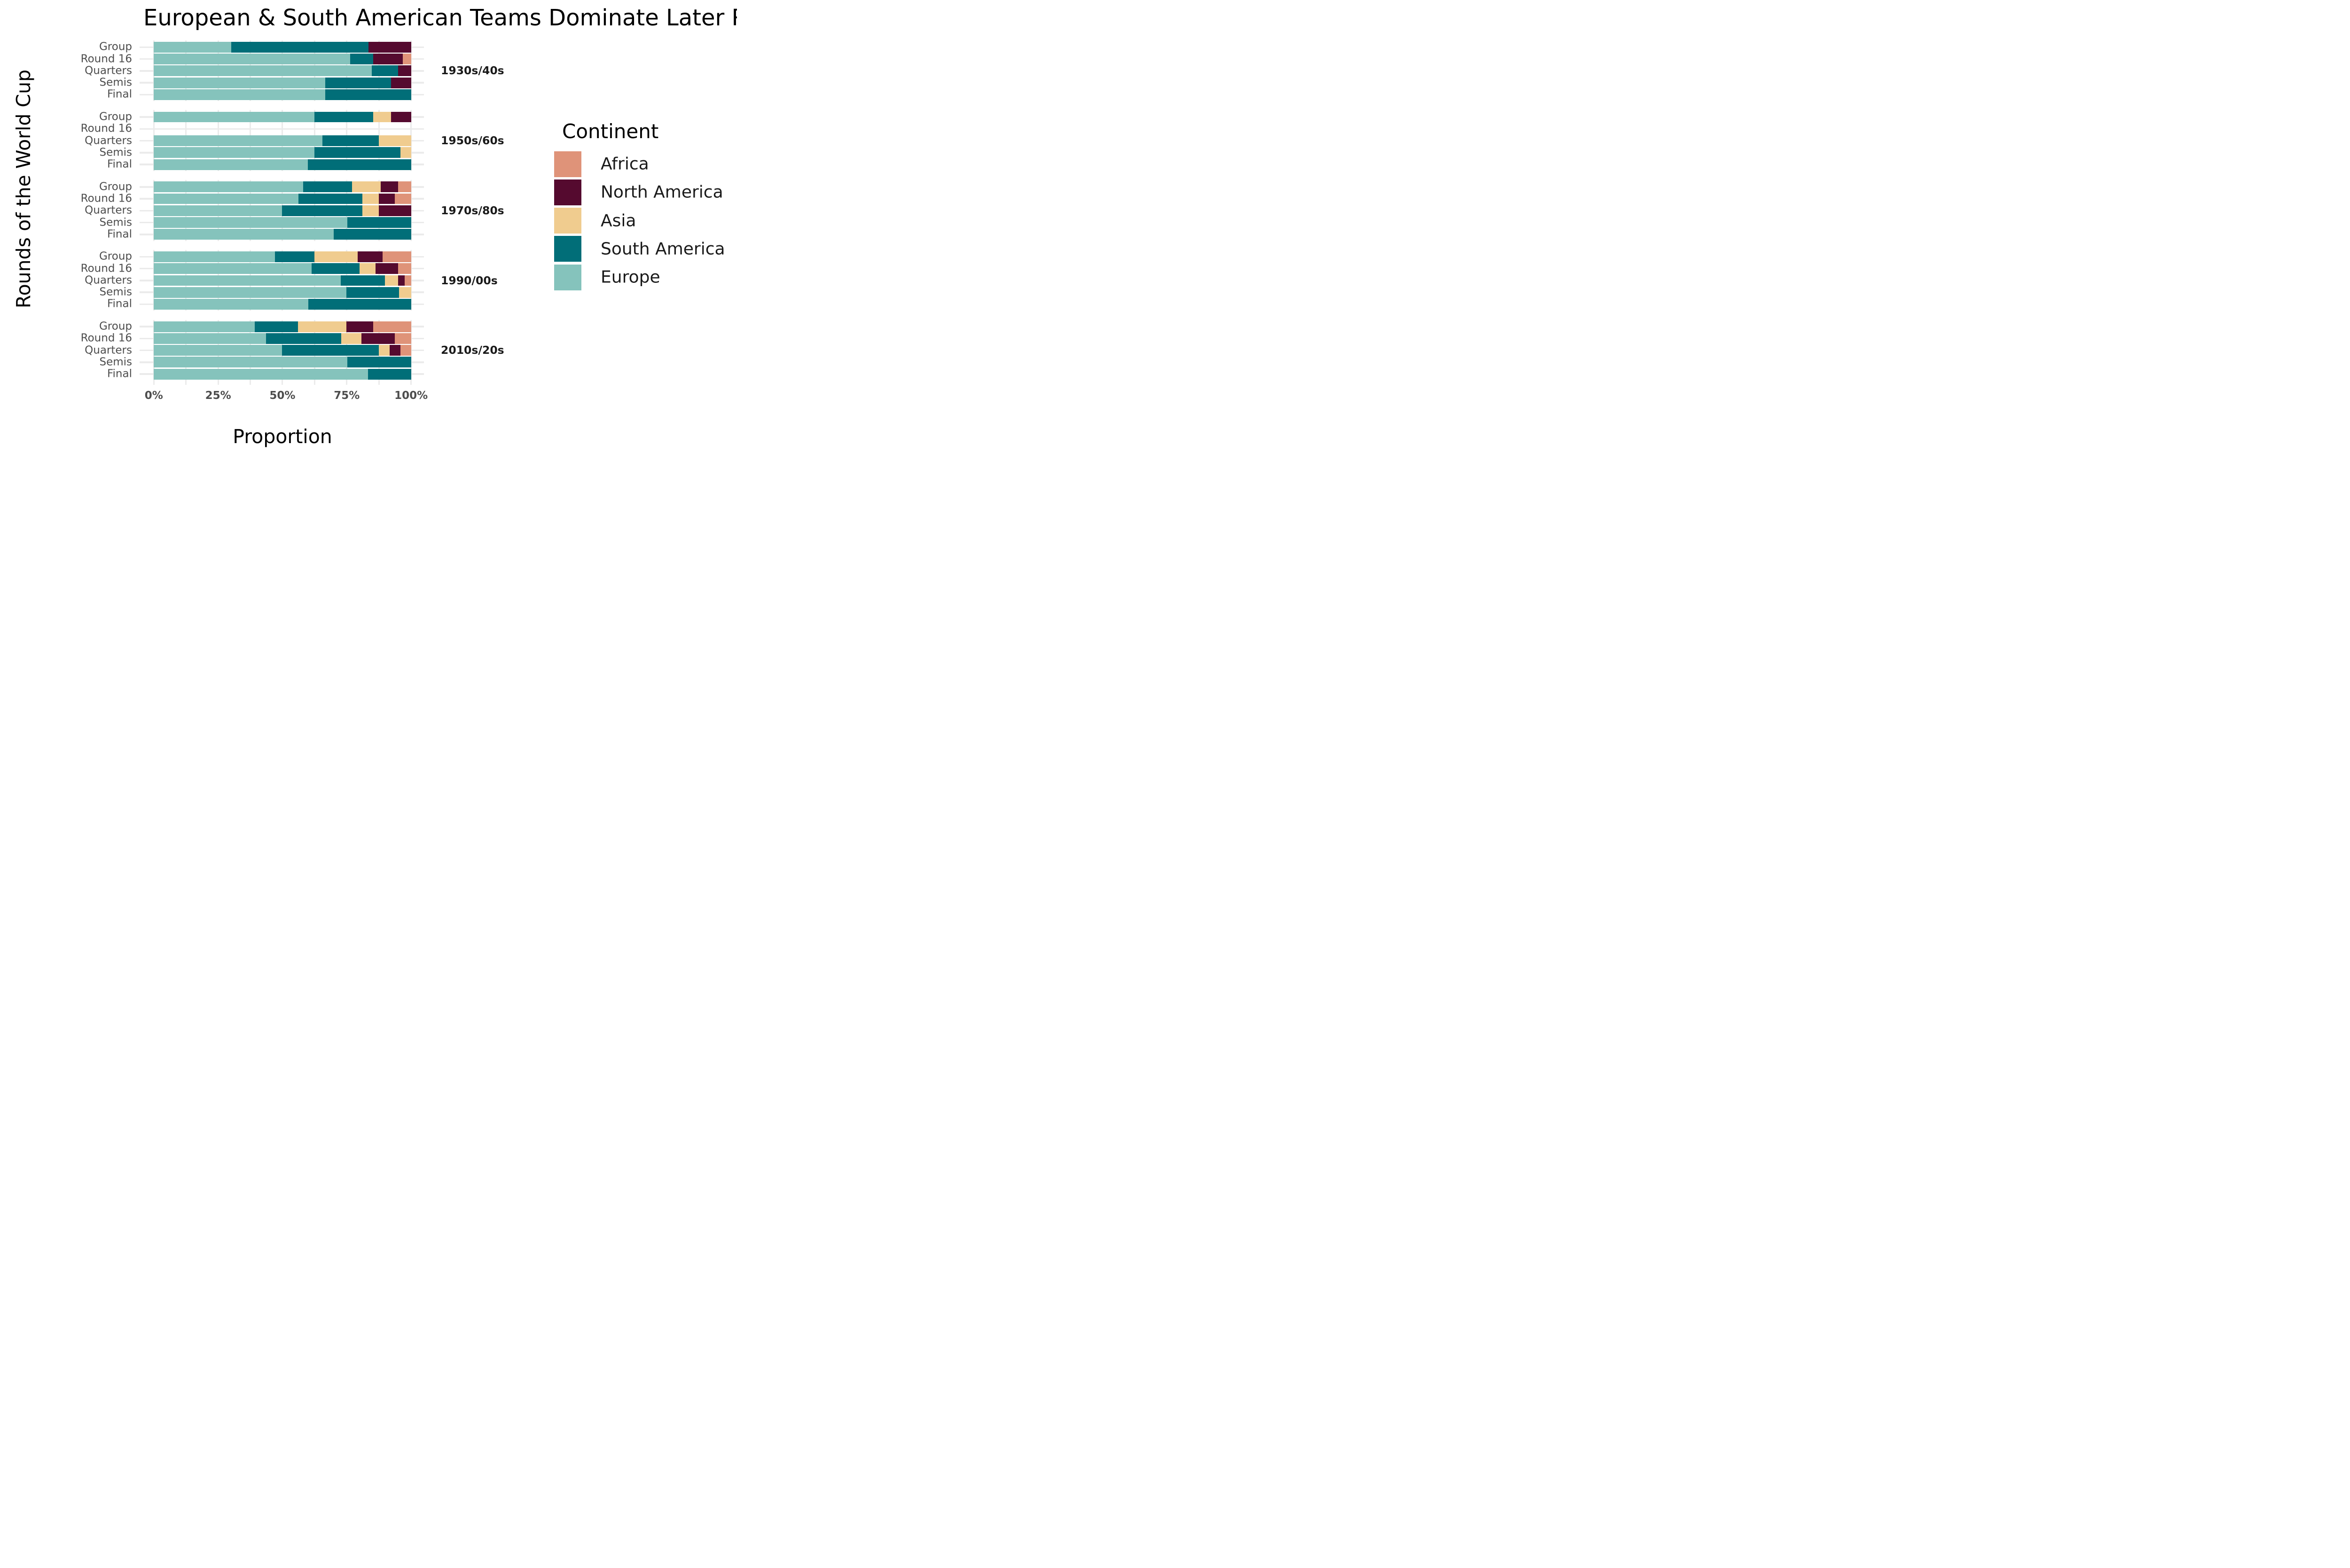 The height and width of the screenshot is (1568, 2350). What do you see at coordinates (411, 396) in the screenshot?
I see `x-tick-label: 100%` at bounding box center [411, 396].